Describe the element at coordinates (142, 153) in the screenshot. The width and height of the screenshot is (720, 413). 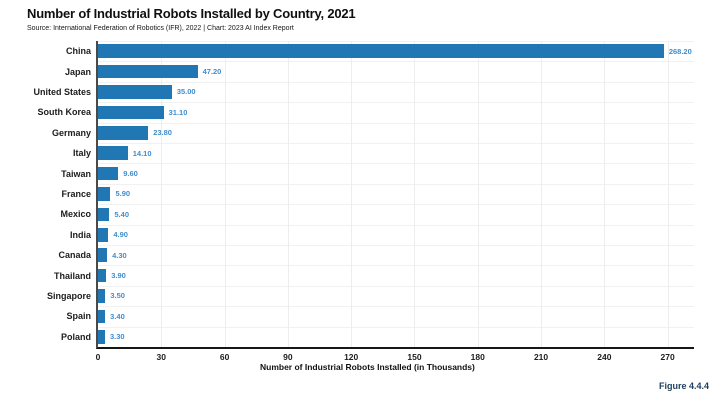
I see `value-label: 14.10` at that location.